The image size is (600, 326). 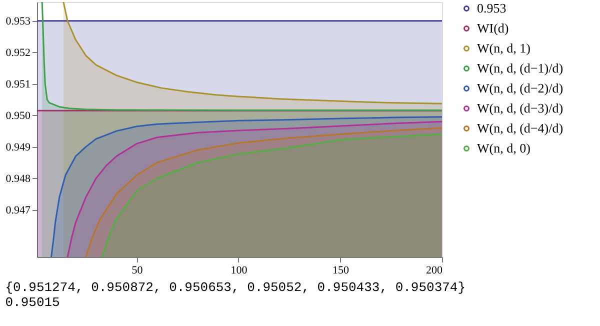 I want to click on y-tick-label: 0.947, so click(x=18, y=210).